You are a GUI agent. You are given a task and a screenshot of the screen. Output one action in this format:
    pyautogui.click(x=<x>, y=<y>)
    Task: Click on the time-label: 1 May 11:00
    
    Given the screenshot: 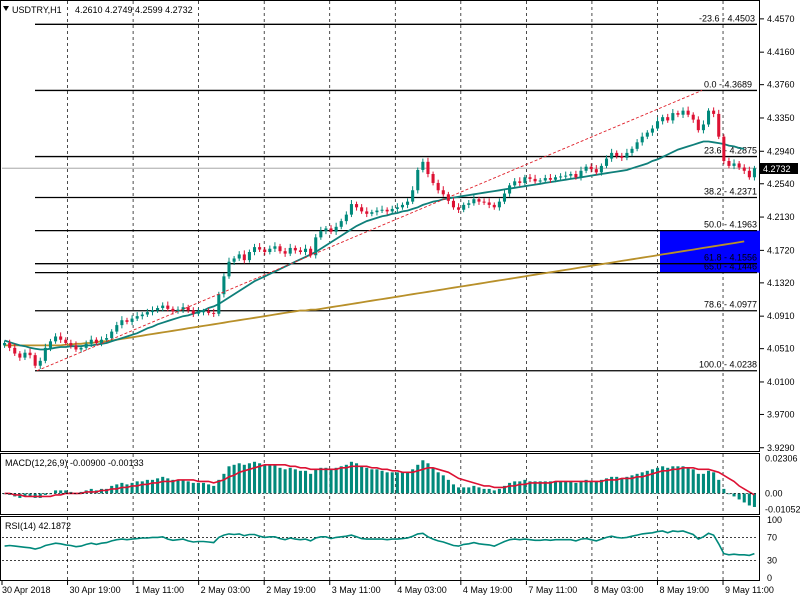 What is the action you would take?
    pyautogui.click(x=159, y=590)
    